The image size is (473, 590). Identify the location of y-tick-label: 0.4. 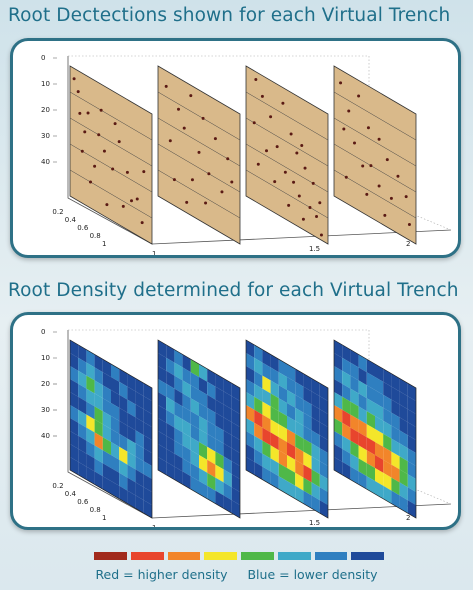
(71, 494).